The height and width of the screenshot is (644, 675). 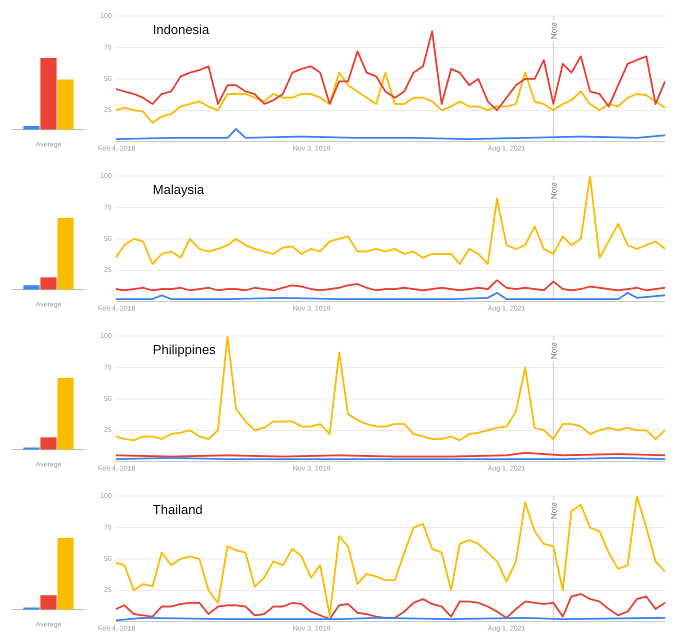 I want to click on text: Indonesia, so click(x=181, y=29).